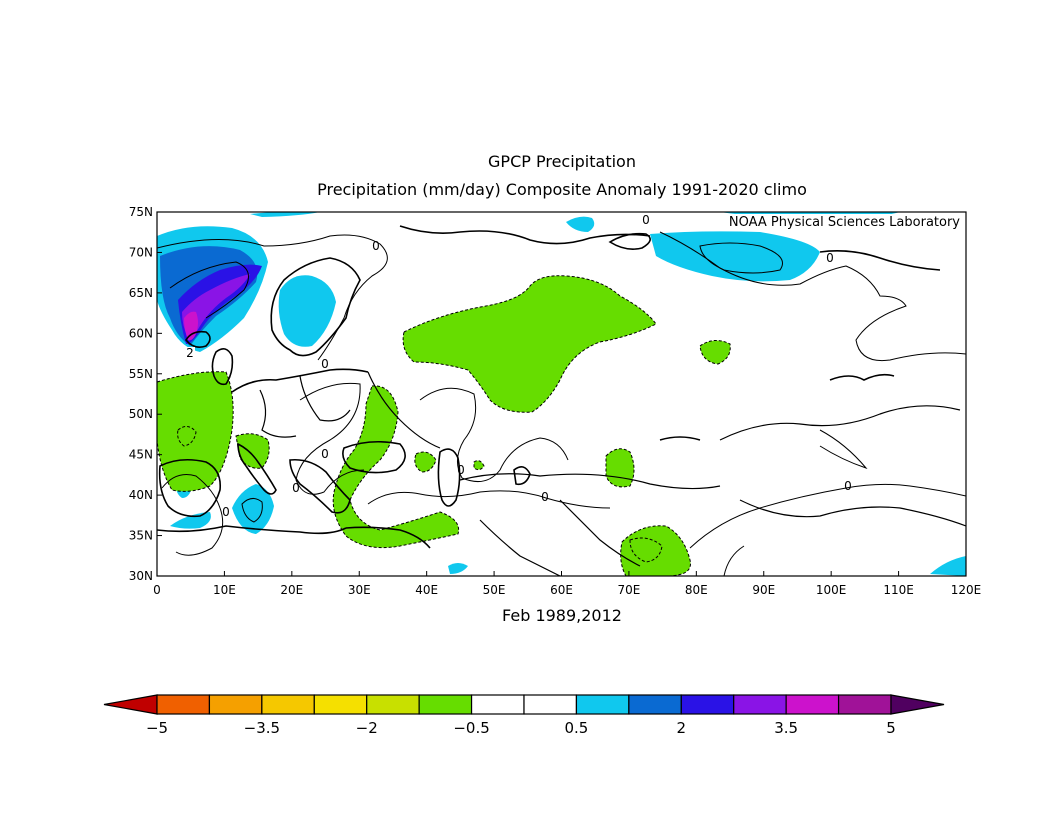 Image resolution: width=1050 pixels, height=813 pixels. What do you see at coordinates (561, 590) in the screenshot?
I see `longitude-label: 60E` at bounding box center [561, 590].